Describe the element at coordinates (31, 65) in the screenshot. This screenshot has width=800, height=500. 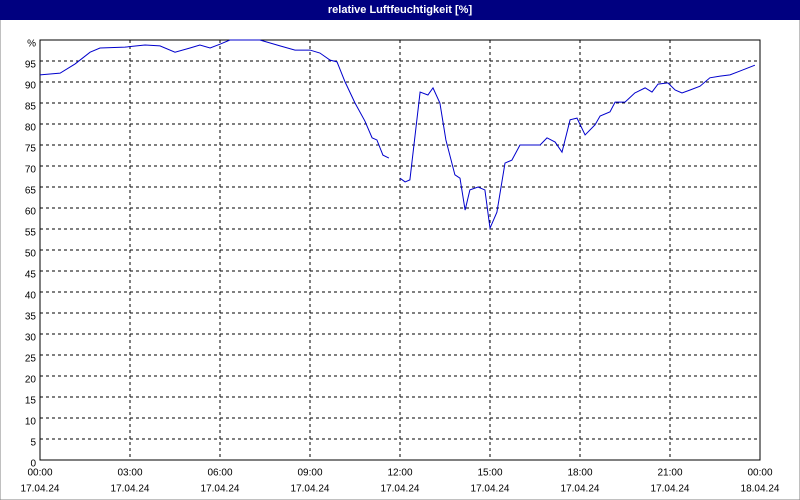
I see `y-tick-label: 95` at that location.